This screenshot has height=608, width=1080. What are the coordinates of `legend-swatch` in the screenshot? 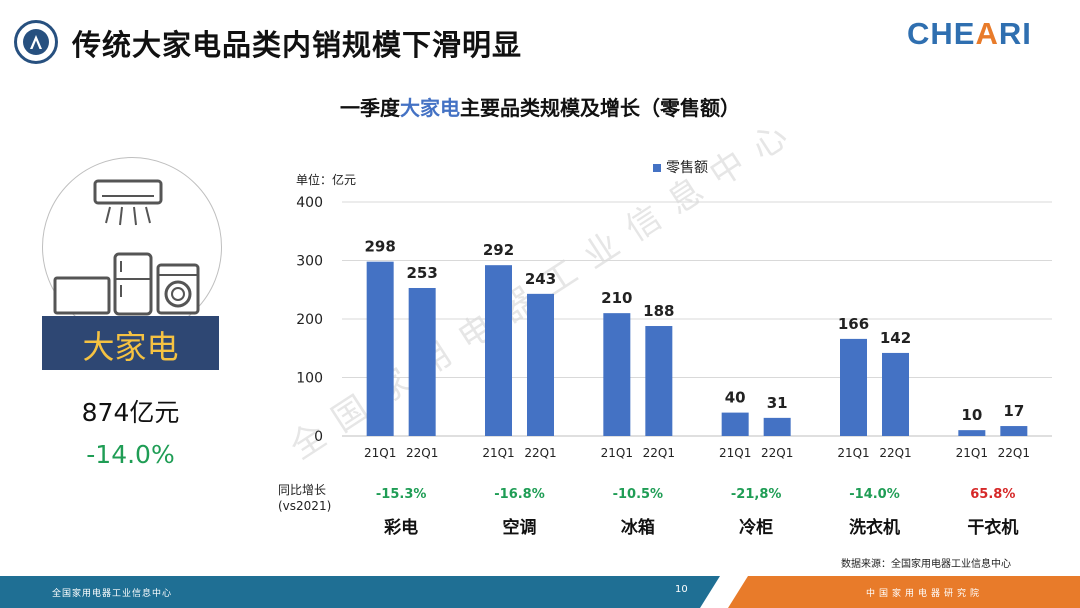 It's located at (657, 168).